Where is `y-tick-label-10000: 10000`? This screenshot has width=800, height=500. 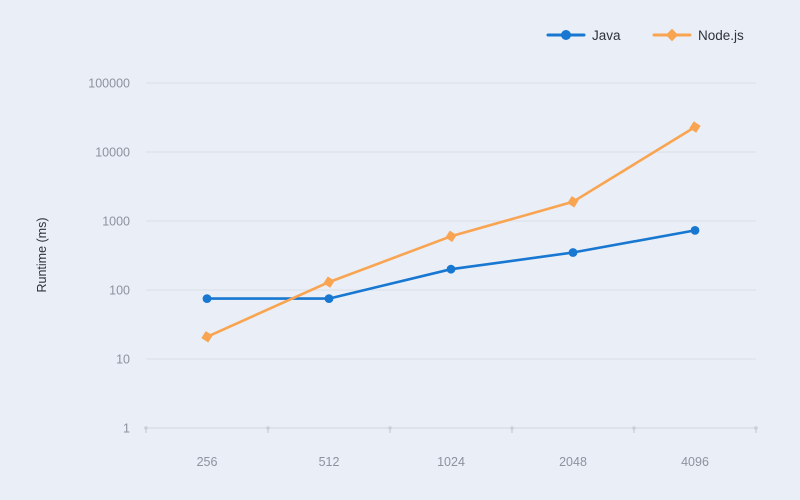 y-tick-label-10000: 10000 is located at coordinates (112, 153).